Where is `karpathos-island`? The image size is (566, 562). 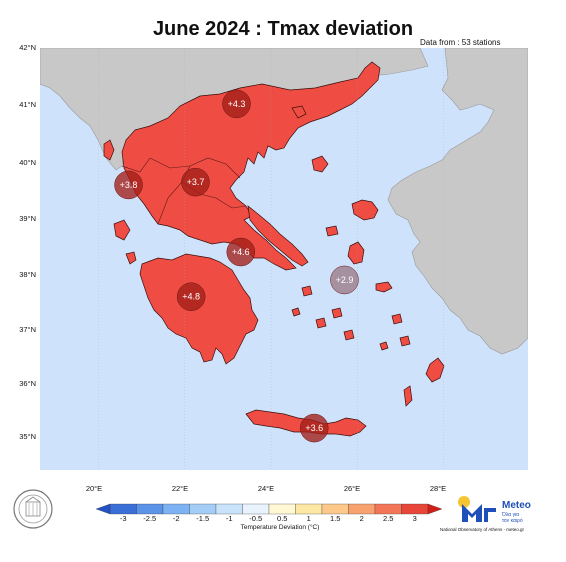
karpathos-island is located at coordinates (408, 396).